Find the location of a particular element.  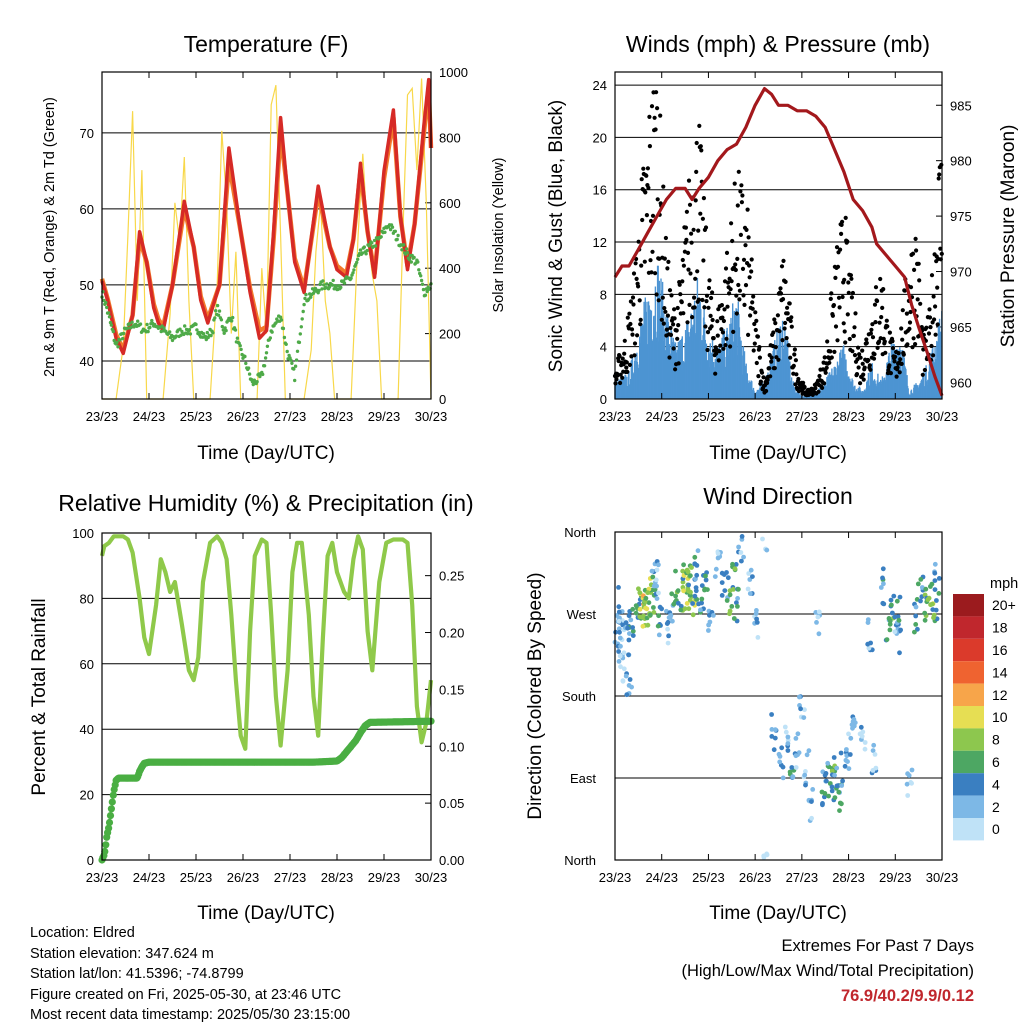

plot-frame is located at coordinates (266, 696).